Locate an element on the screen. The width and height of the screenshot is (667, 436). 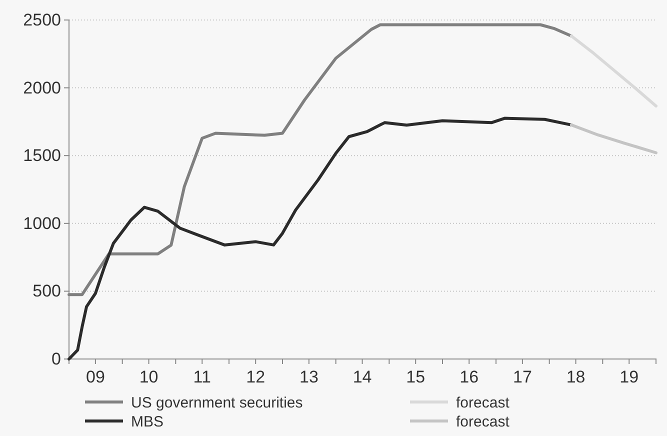
y-tick-label: 1500 is located at coordinates (42, 156).